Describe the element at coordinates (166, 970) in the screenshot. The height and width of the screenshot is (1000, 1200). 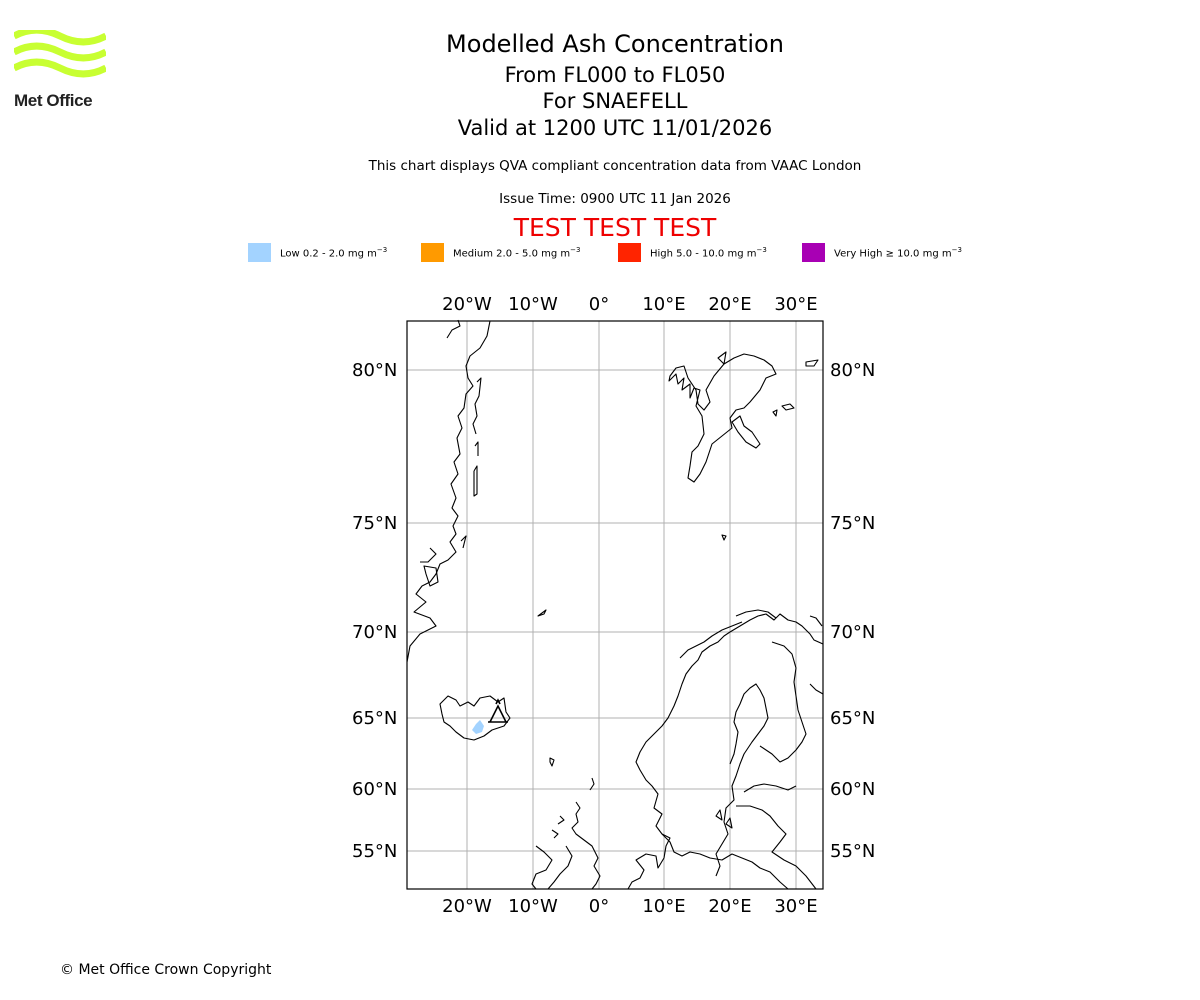
I see `copyright: © Met Office Crown Copyright` at that location.